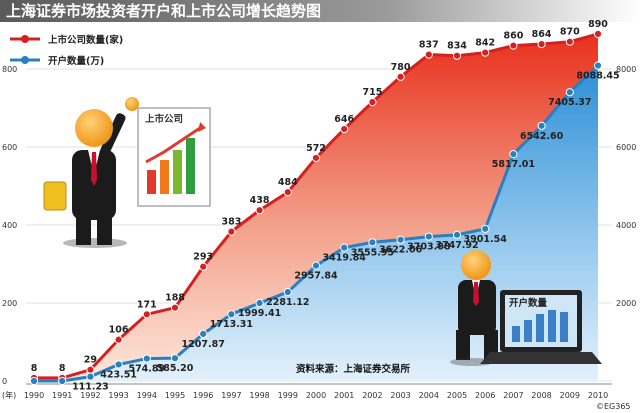 The height and width of the screenshot is (413, 640). I want to click on data-label-accounts: 1207.87, so click(203, 344).